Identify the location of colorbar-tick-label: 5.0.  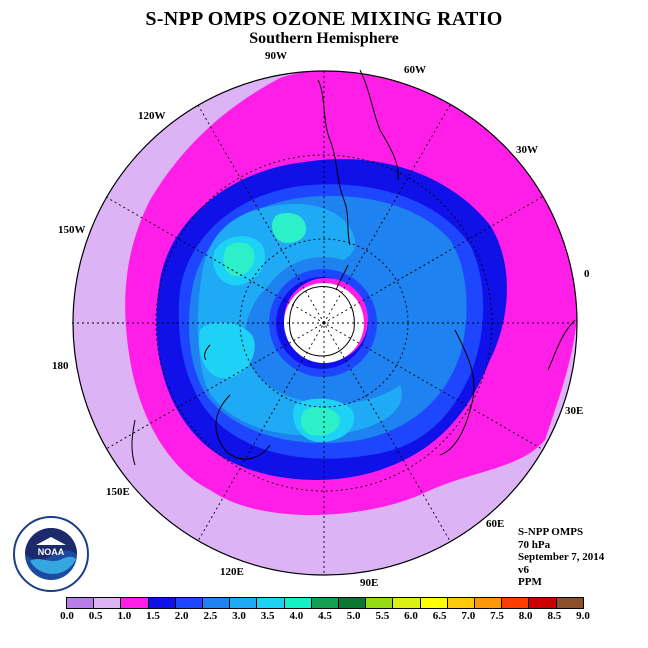
(353, 616).